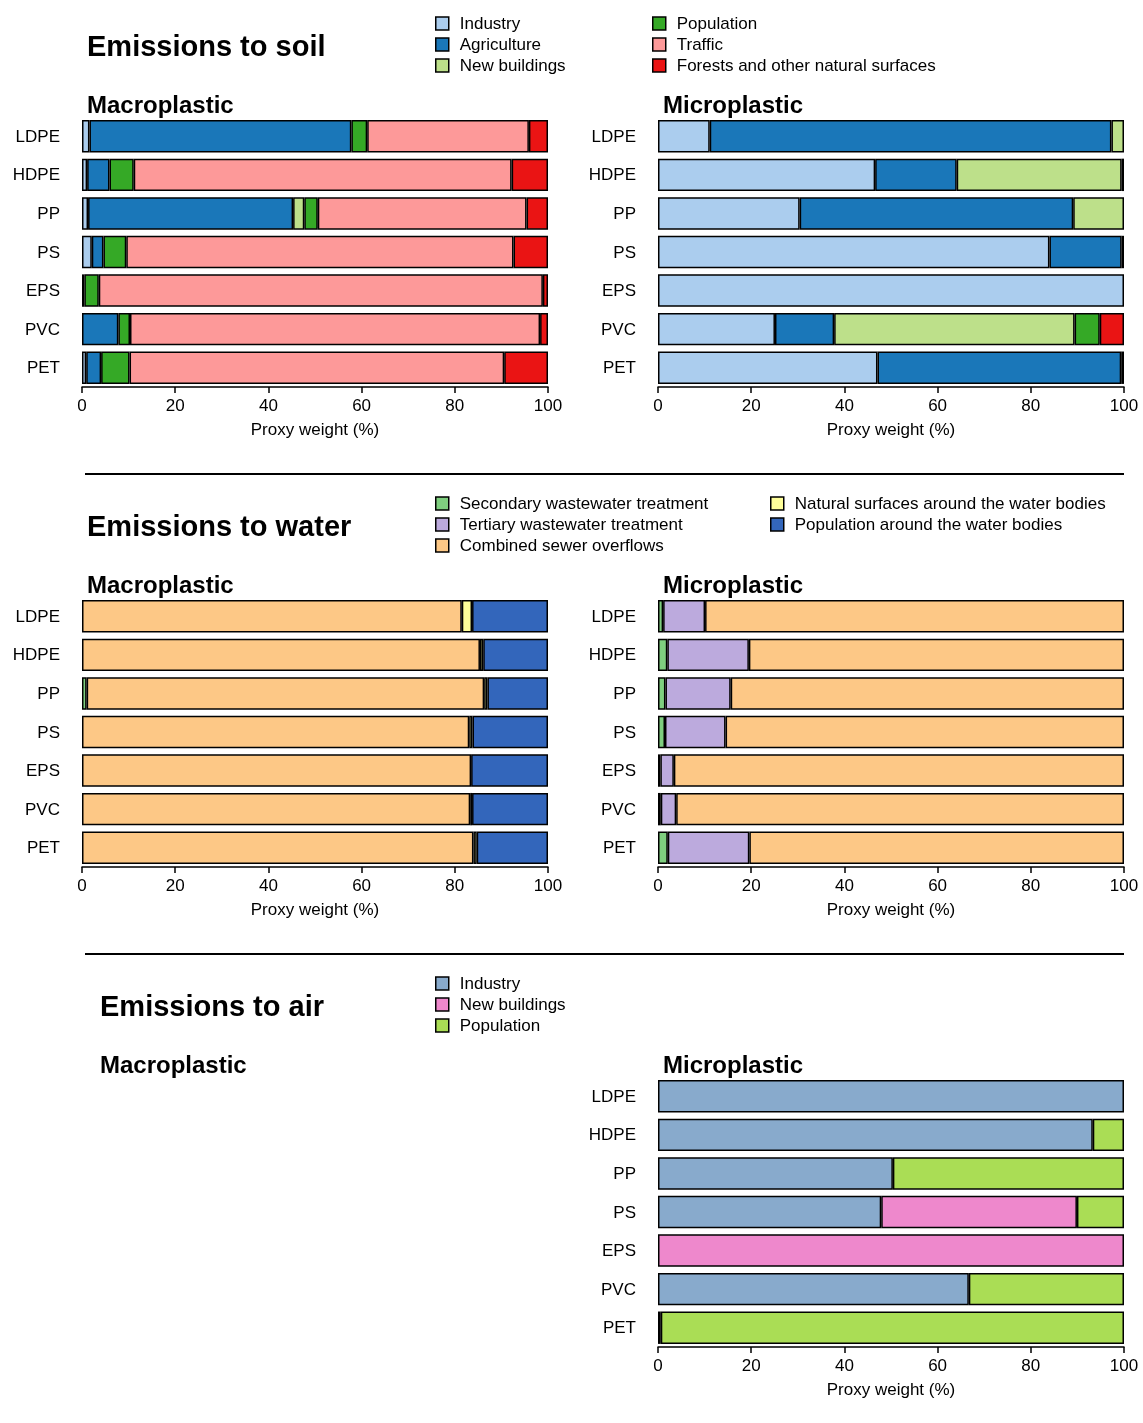  Describe the element at coordinates (571, 524) in the screenshot. I see `legend-label: Tertiary wastewater treatment` at that location.